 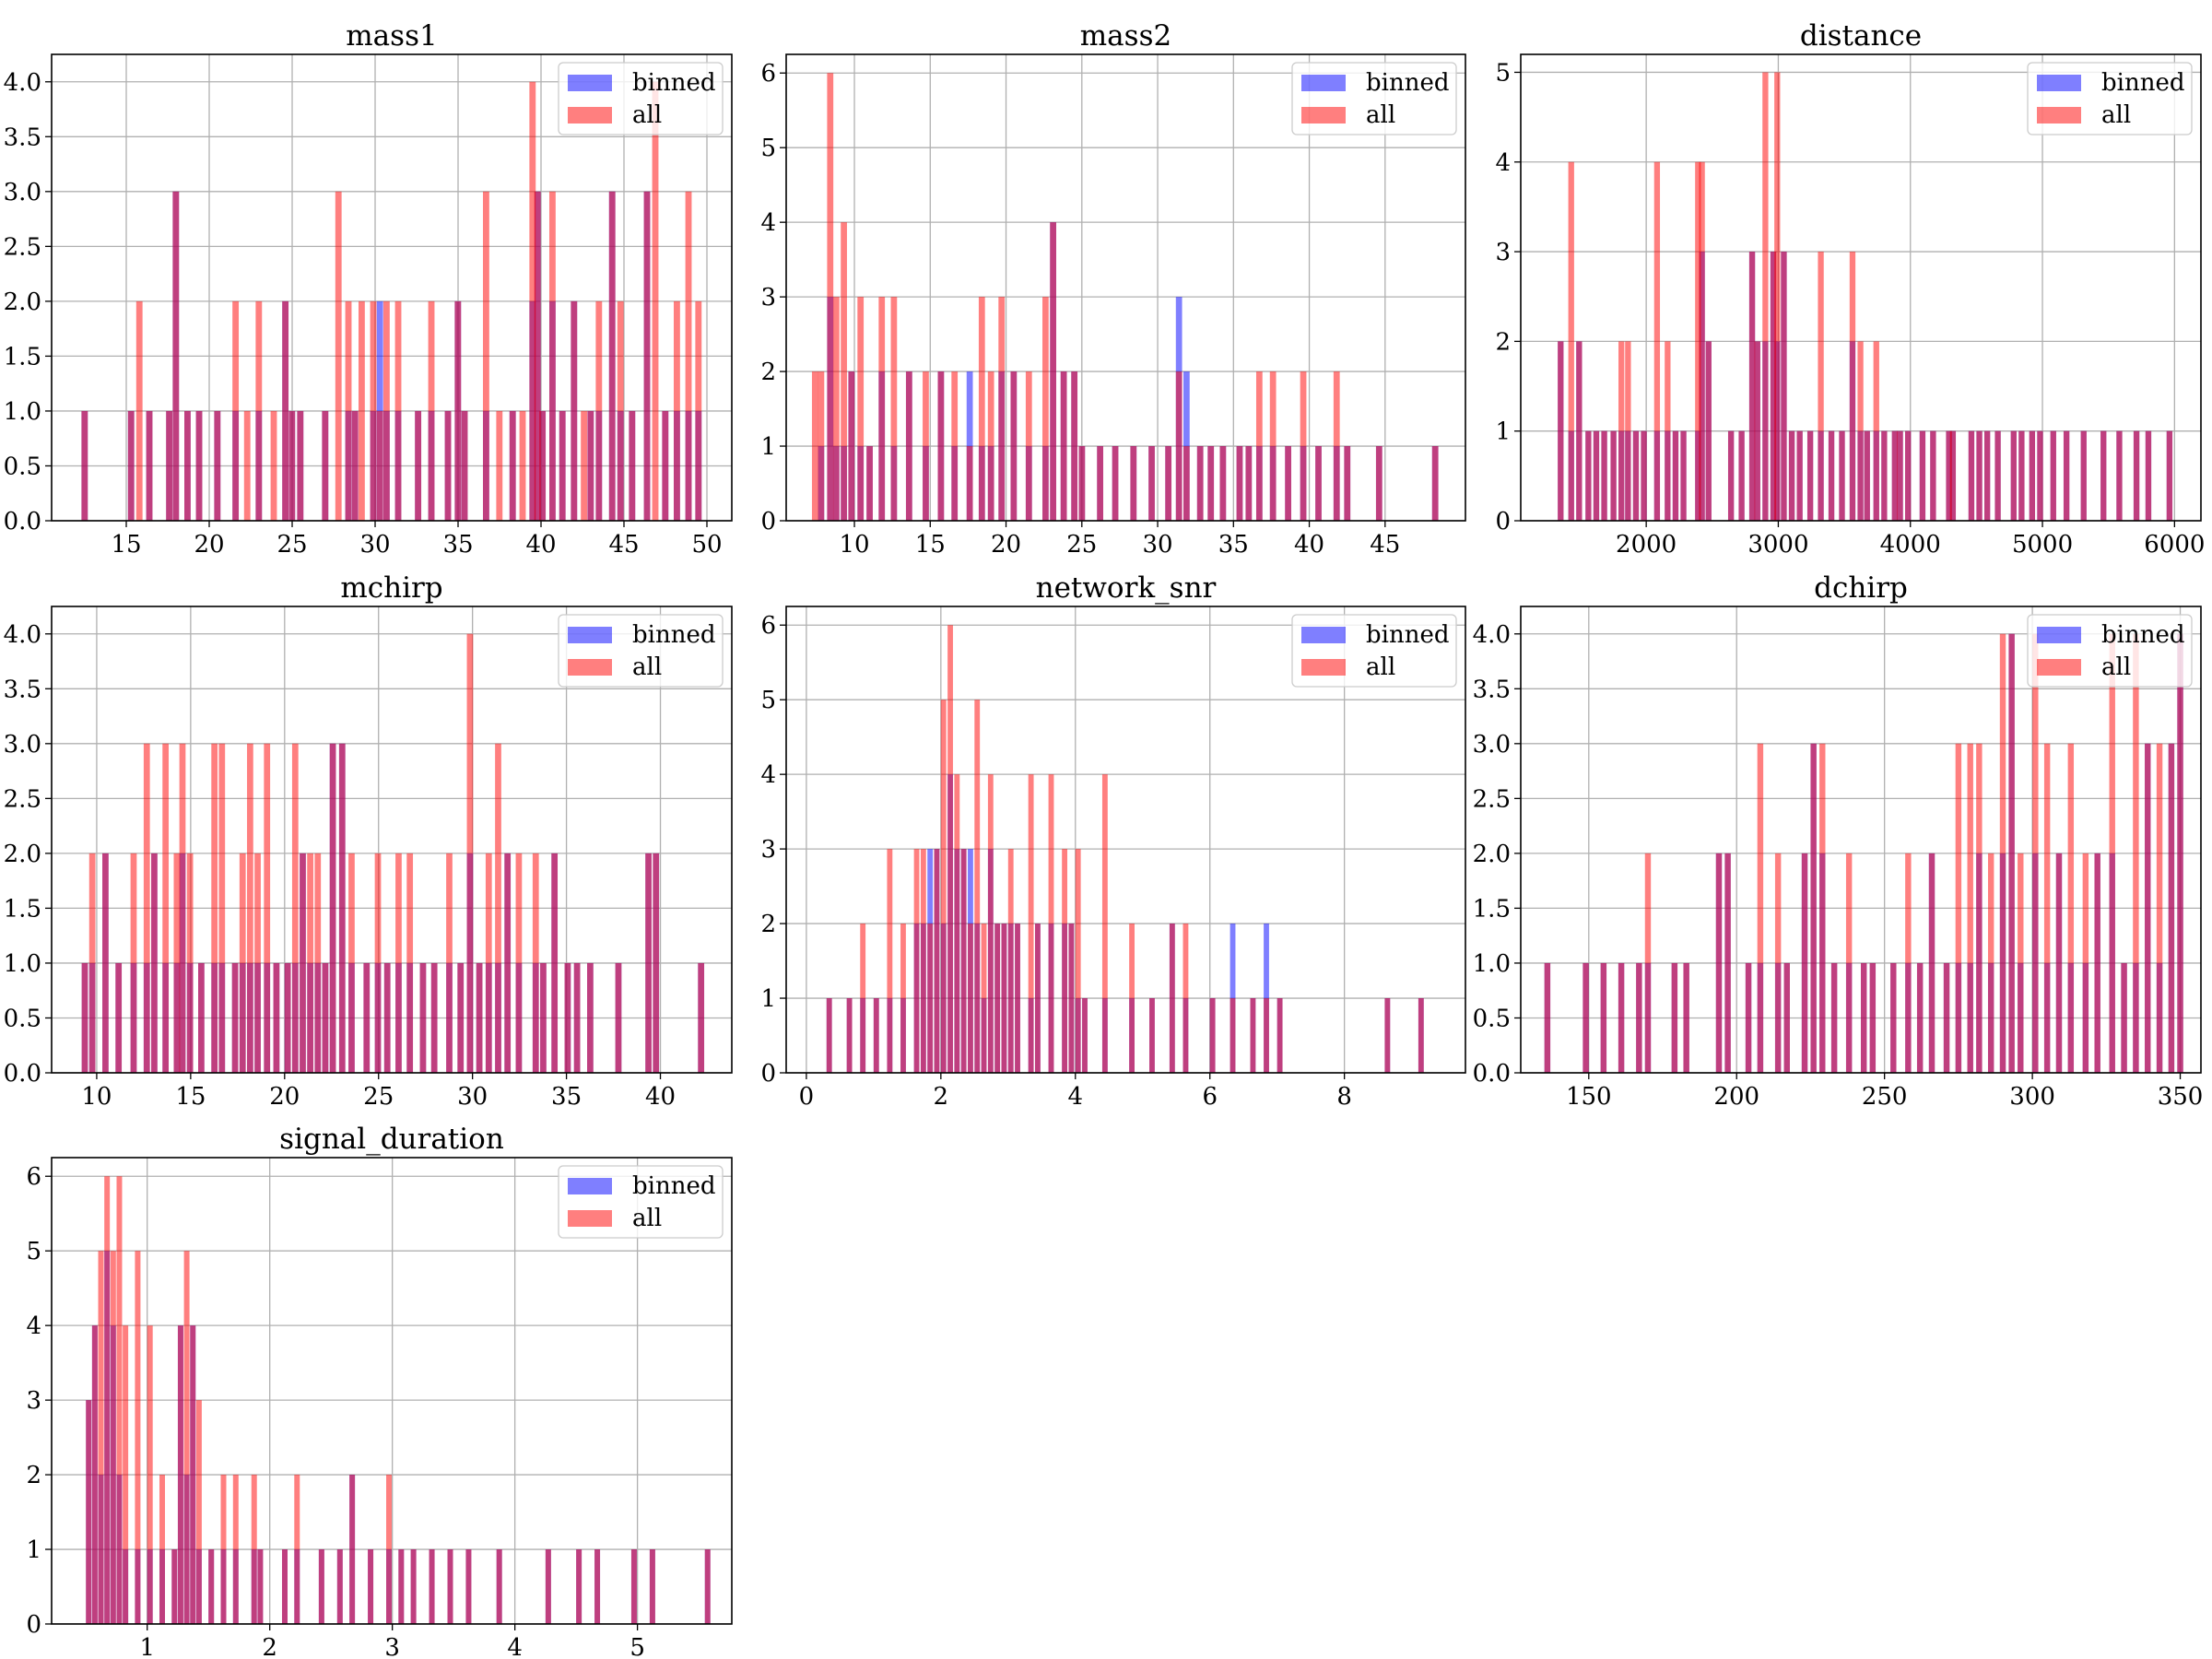 I want to click on axes-frame, so click(x=392, y=840).